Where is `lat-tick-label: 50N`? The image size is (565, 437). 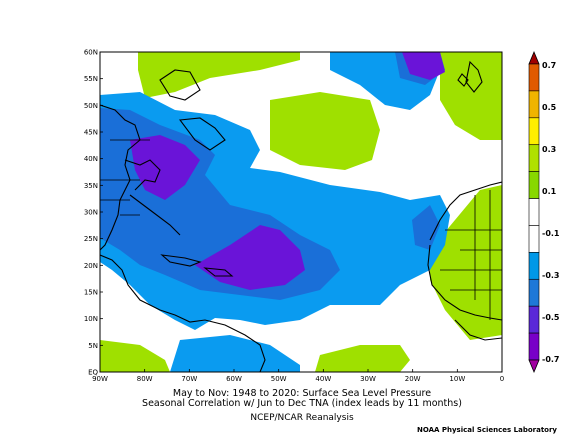 lat-tick-label: 50N is located at coordinates (91, 106).